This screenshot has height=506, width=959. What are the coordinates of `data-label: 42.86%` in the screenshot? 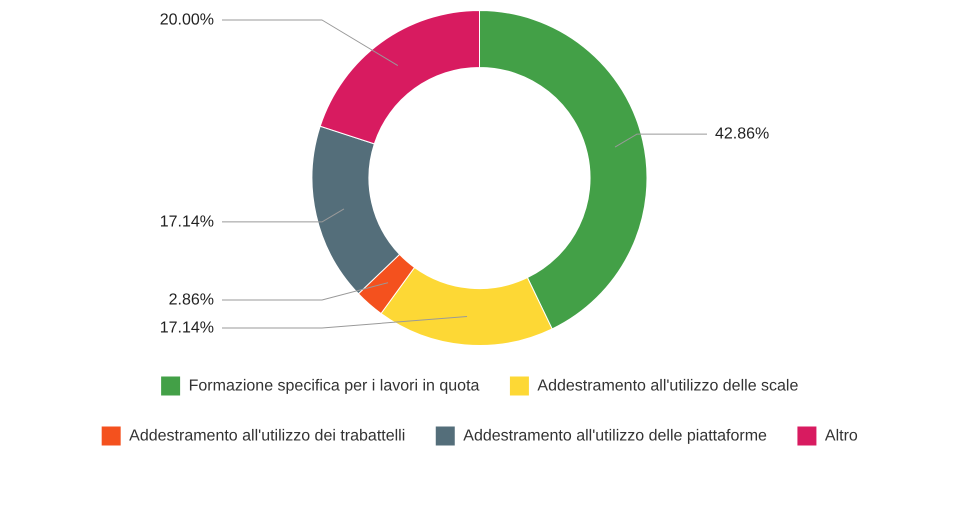 It's located at (742, 133).